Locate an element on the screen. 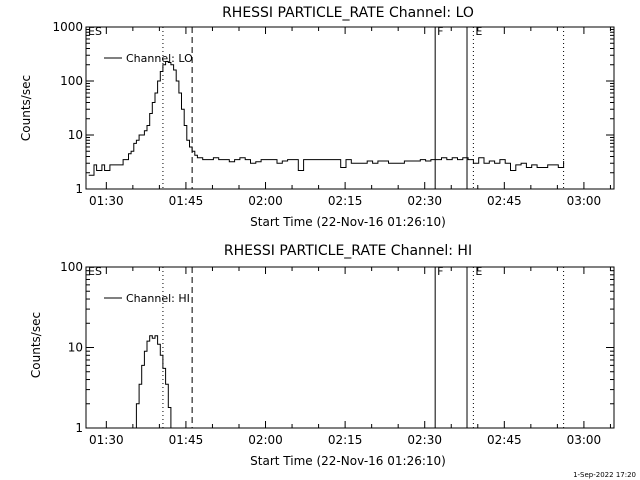 The height and width of the screenshot is (480, 640). legend-label: Channel: LO is located at coordinates (159, 58).